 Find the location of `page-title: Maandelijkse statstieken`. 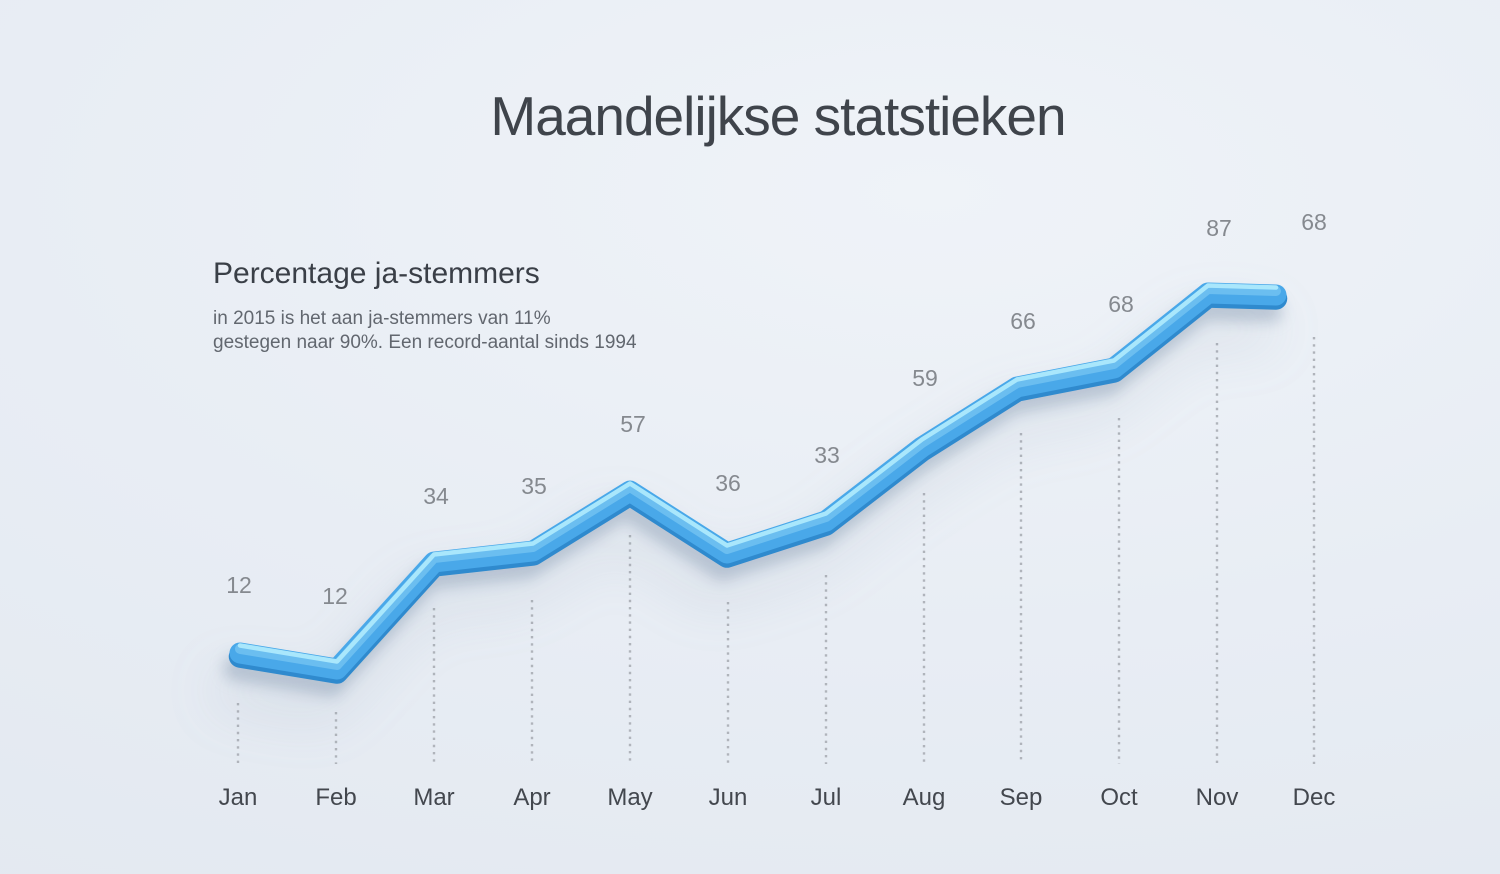

page-title: Maandelijkse statstieken is located at coordinates (778, 116).